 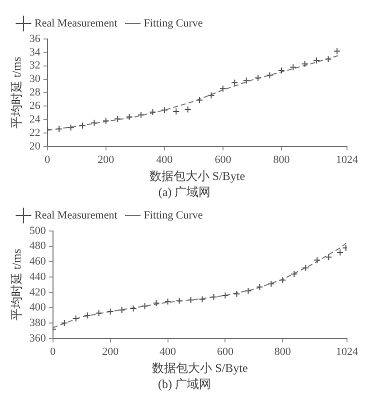 What do you see at coordinates (35, 146) in the screenshot?
I see `y-tick-label: 20` at bounding box center [35, 146].